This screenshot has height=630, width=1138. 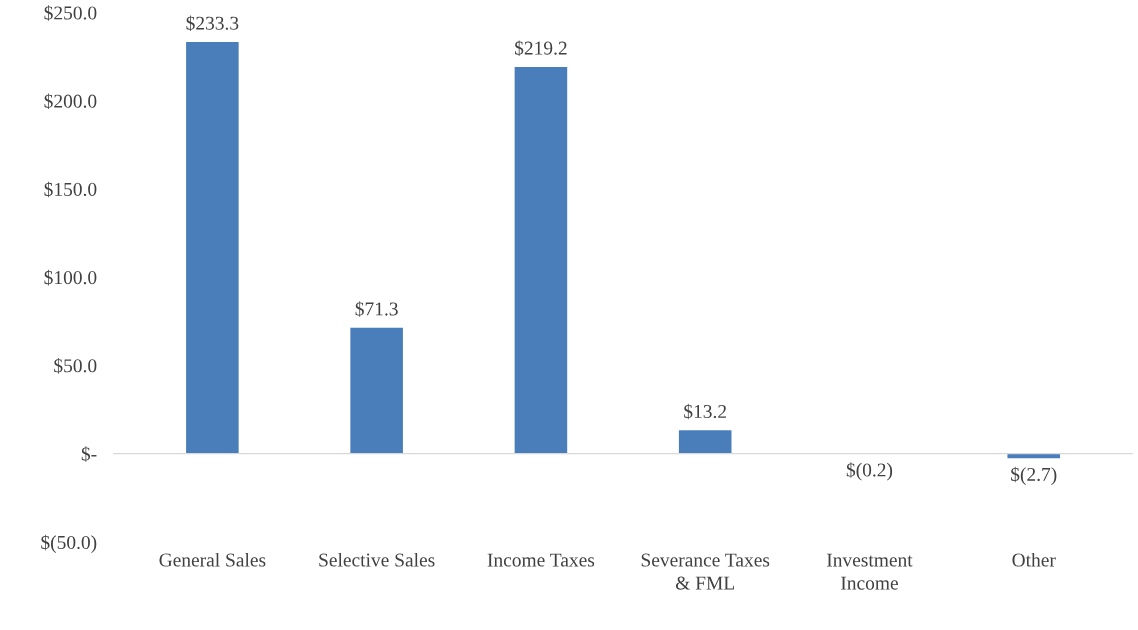 What do you see at coordinates (376, 309) in the screenshot?
I see `data-label: $71.3` at bounding box center [376, 309].